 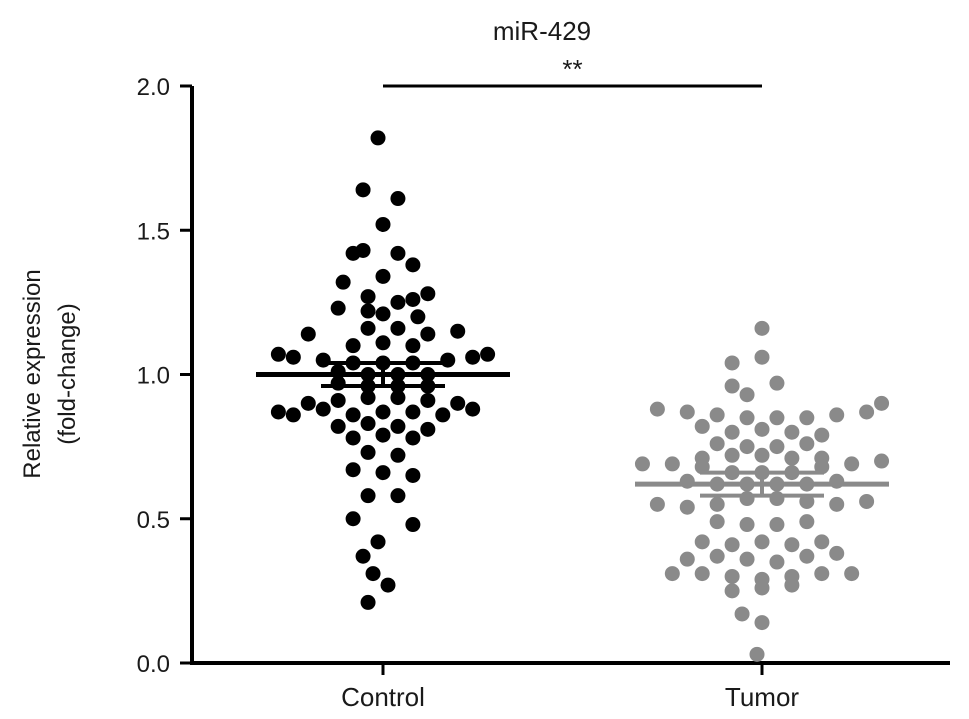 I want to click on significance-annotation: **, so click(x=572, y=71).